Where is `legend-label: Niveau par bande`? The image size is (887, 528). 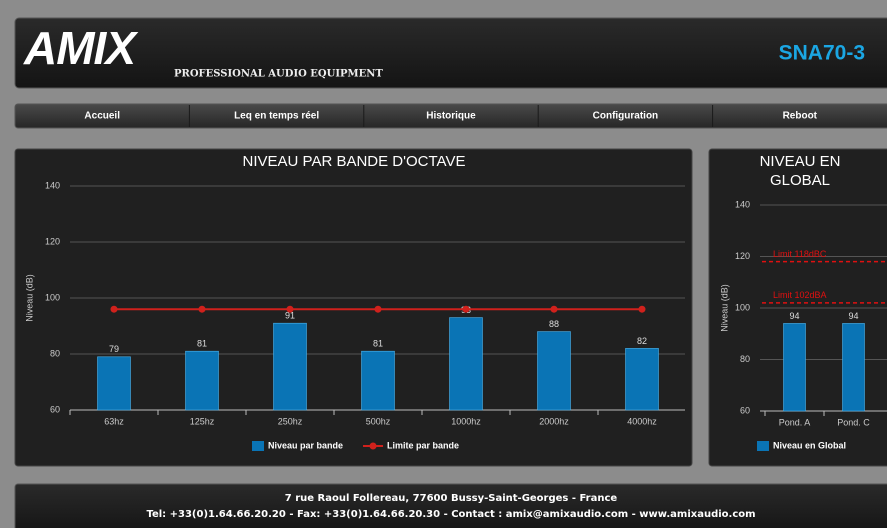
legend-label: Niveau par bande is located at coordinates (305, 445).